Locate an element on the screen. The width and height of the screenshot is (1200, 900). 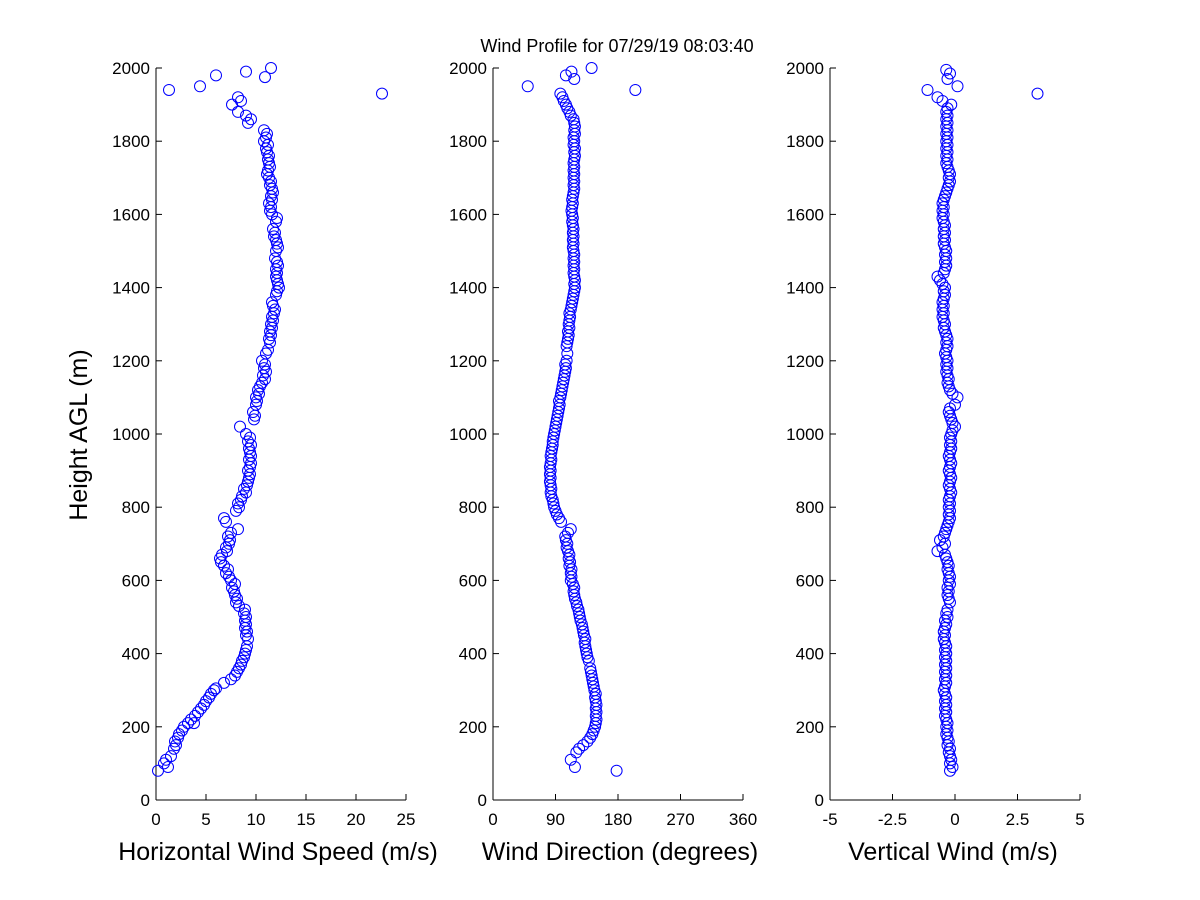
y-tick-label: 1200 is located at coordinates (468, 361).